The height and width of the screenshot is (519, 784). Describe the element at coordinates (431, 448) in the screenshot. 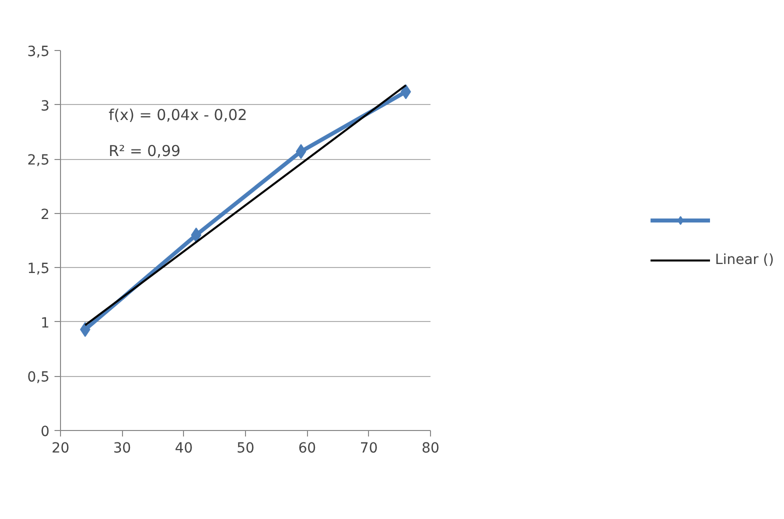

I see `x-tick-label: 80` at that location.